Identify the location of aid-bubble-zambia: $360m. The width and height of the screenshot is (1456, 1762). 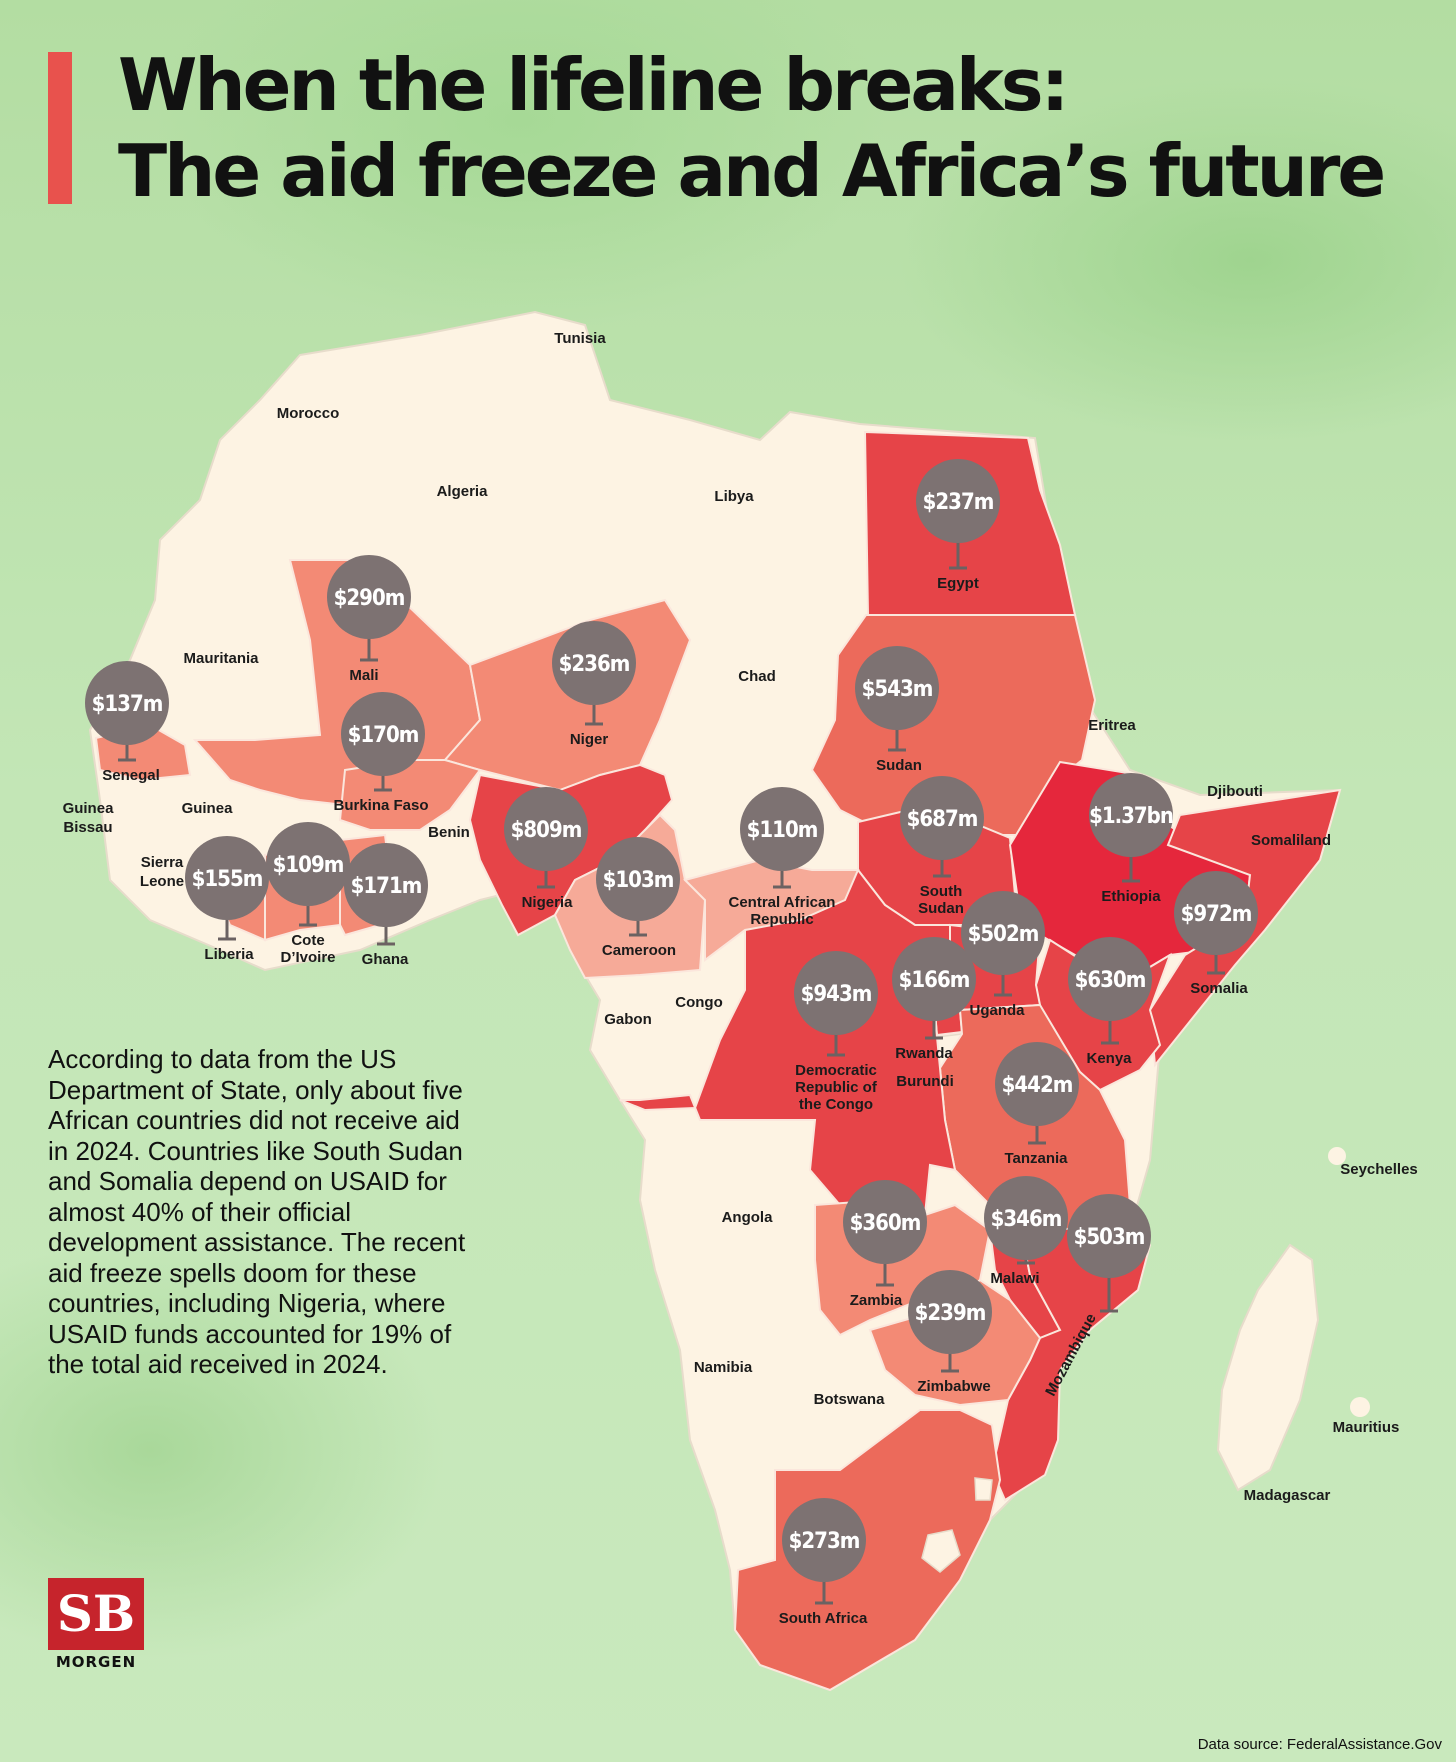
(885, 1233).